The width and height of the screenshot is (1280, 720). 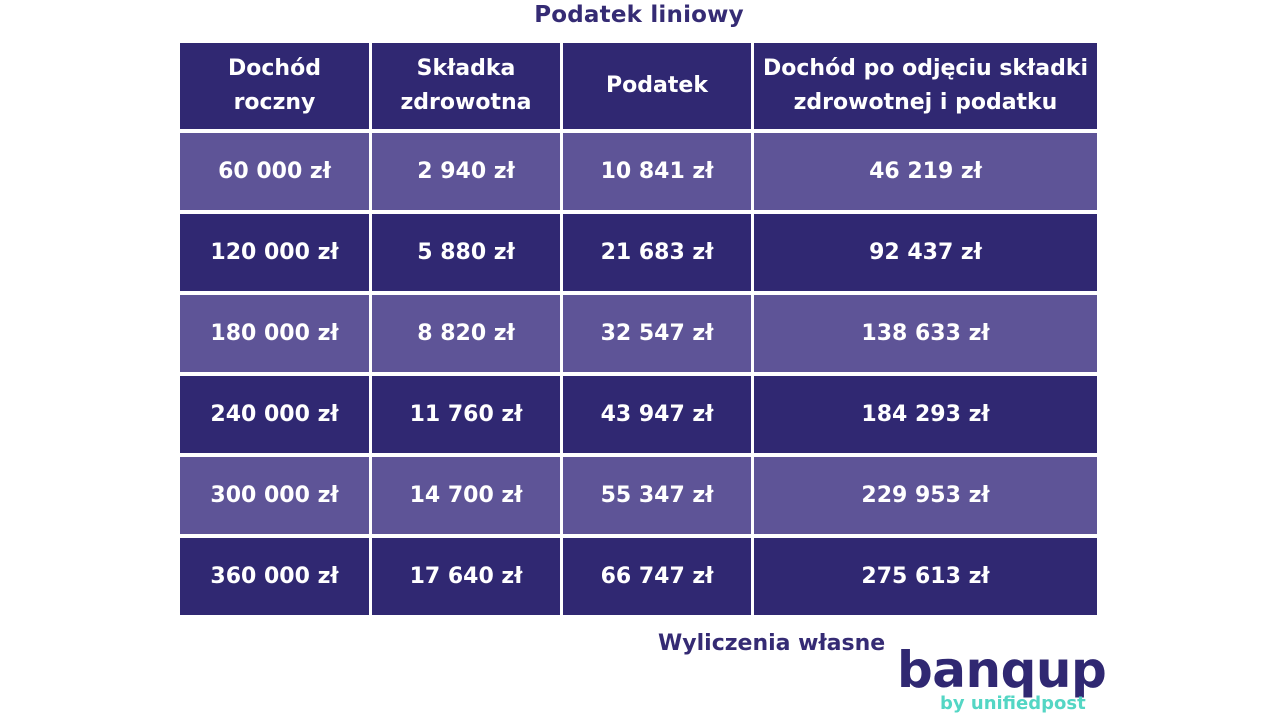 What do you see at coordinates (466, 414) in the screenshot?
I see `cell-health-contribution: 11 760 zł` at bounding box center [466, 414].